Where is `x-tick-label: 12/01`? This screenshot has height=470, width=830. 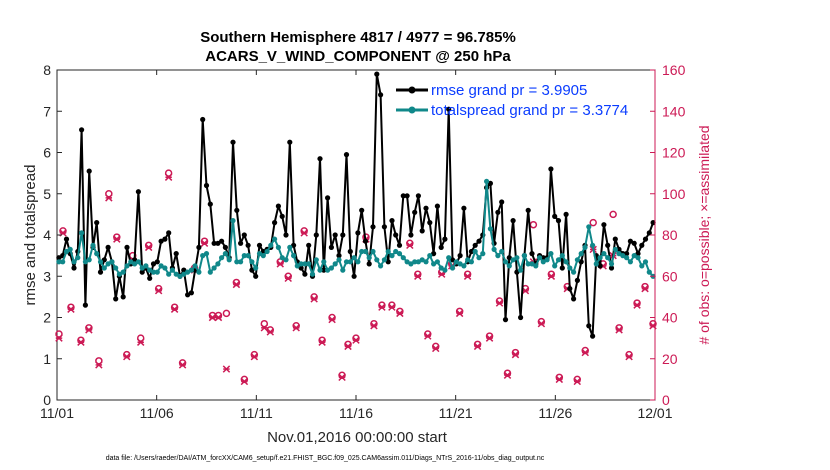 x-tick-label: 12/01 is located at coordinates (654, 413).